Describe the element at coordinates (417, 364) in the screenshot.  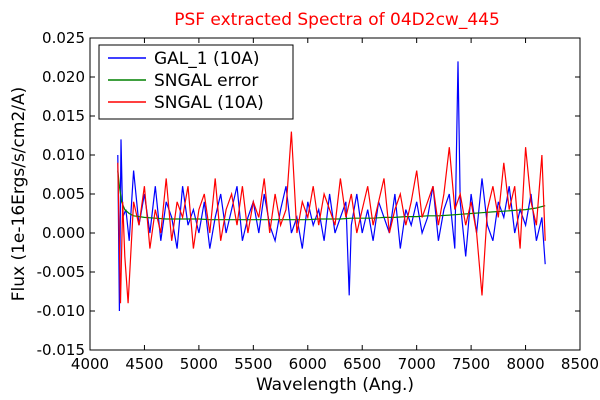
I see `x-tick-label: 7000` at that location.